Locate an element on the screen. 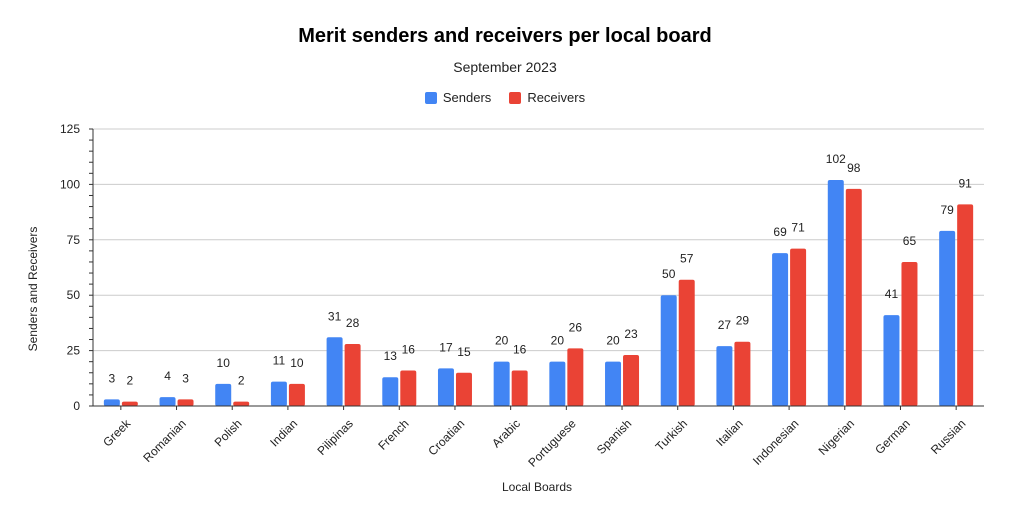  data-label: 23 is located at coordinates (631, 334).